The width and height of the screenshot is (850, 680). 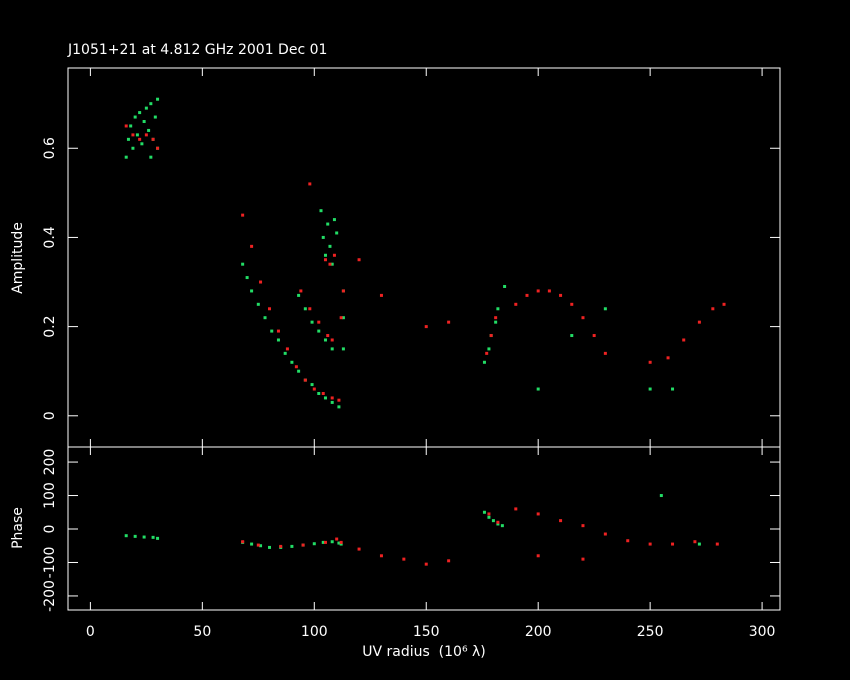 I want to click on chart-title: J1051+21 at 4.812 GHz 2001 Dec 01, so click(x=197, y=50).